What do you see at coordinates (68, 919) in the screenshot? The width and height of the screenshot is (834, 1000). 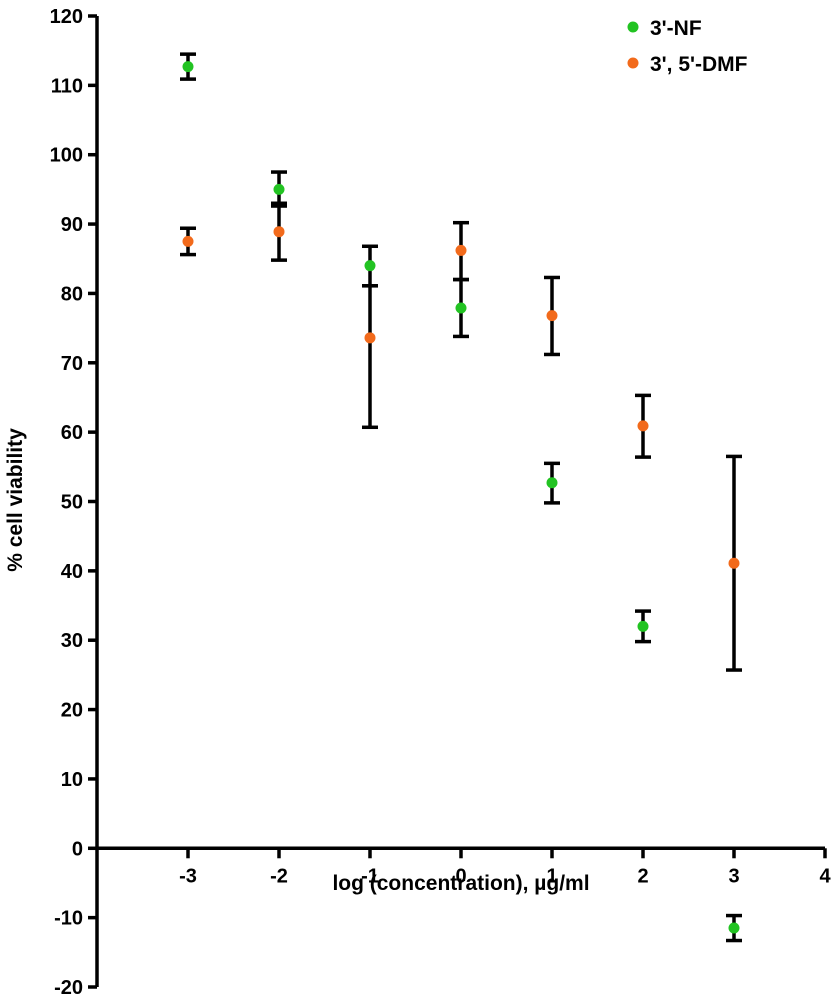 I see `y-tick-label: -10` at bounding box center [68, 919].